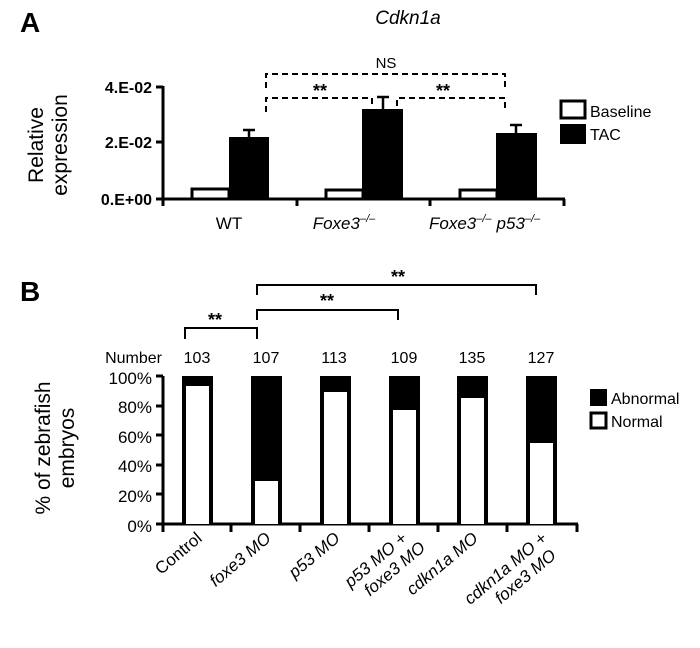  Describe the element at coordinates (126, 200) in the screenshot. I see `ytick-0: 0.E+00` at that location.